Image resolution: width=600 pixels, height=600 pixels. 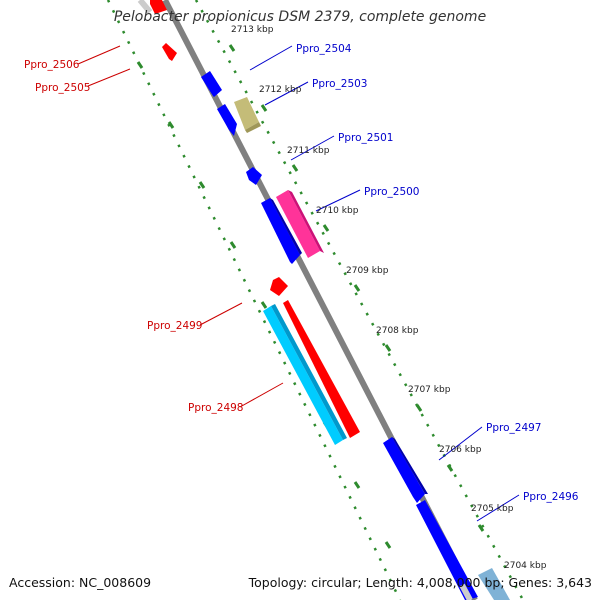 I want to click on gene-label: Ppro_2497, so click(x=513, y=428).